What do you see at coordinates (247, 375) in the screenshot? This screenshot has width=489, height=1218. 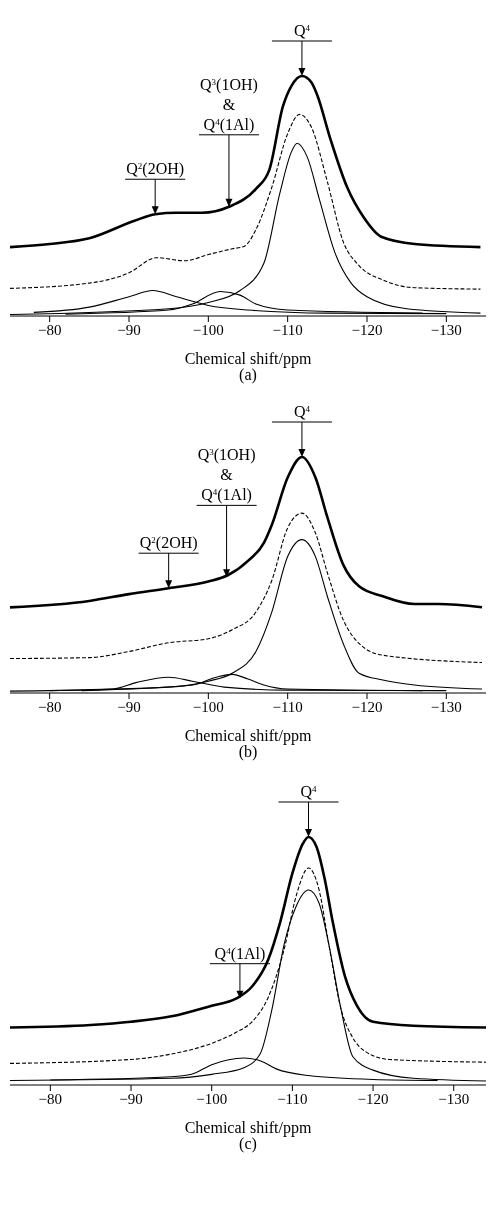 I see `text: (a)` at bounding box center [247, 375].